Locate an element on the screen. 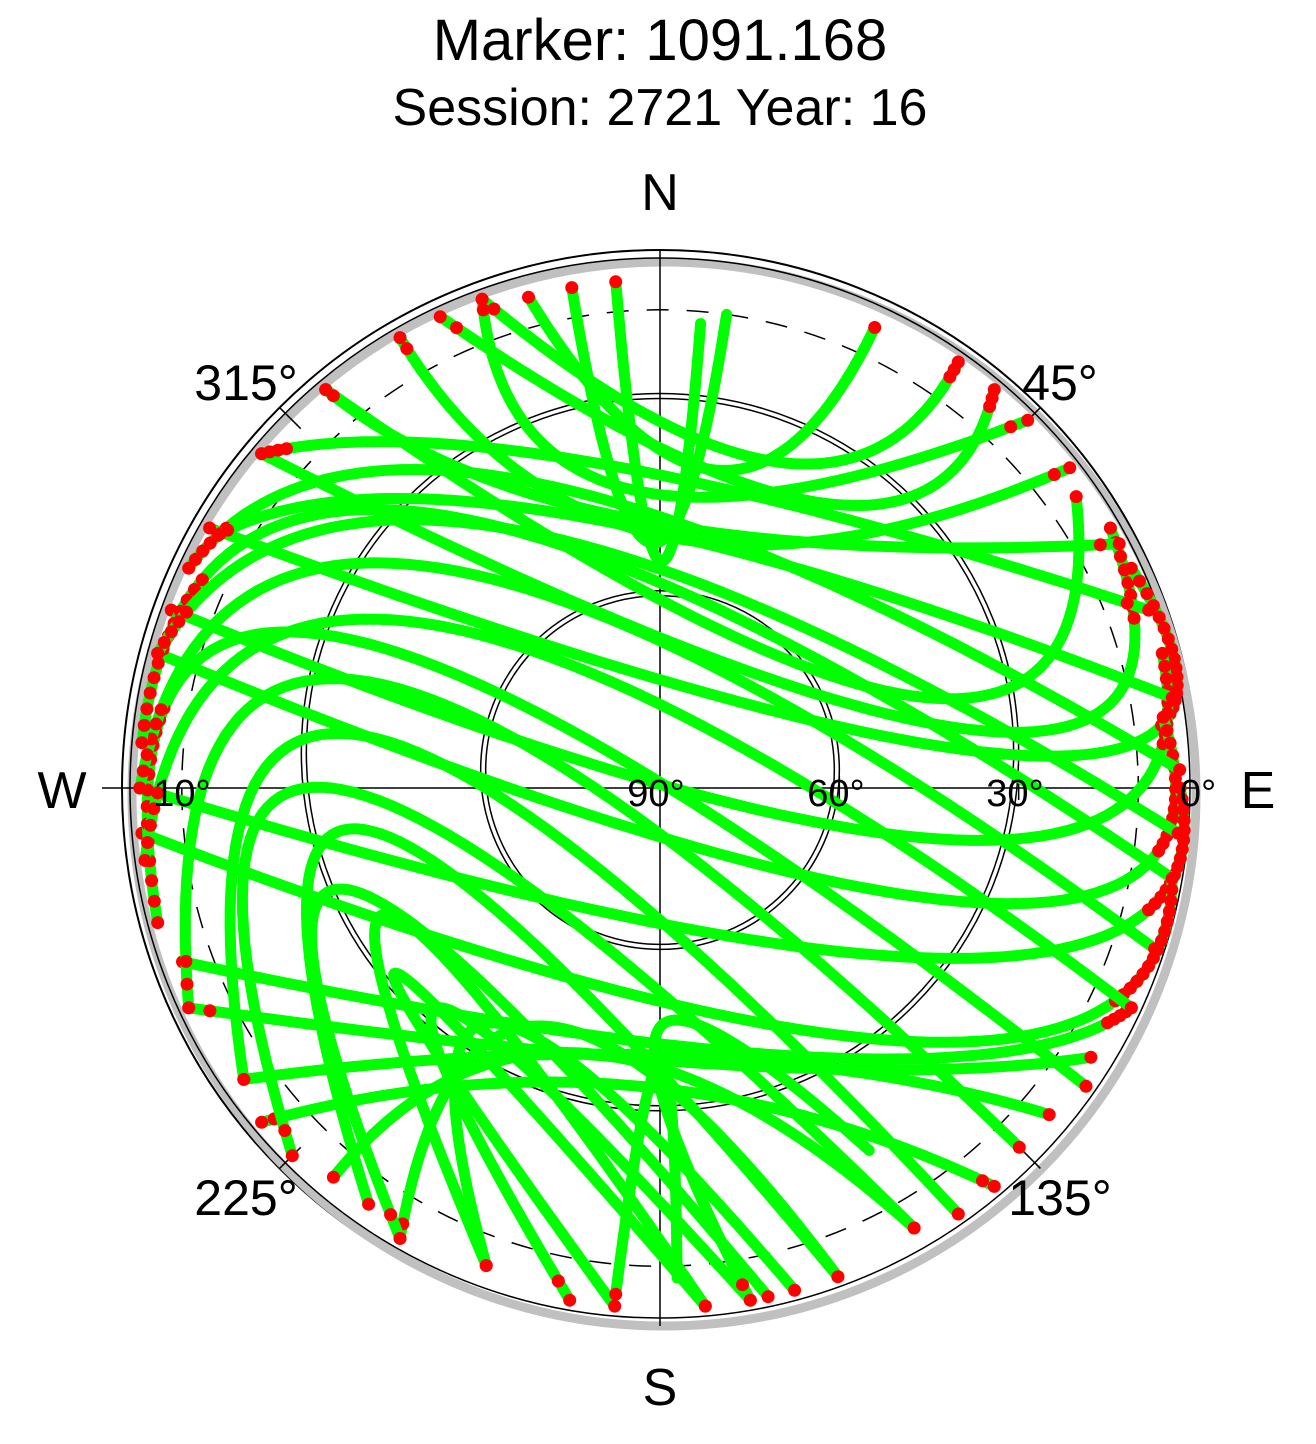 This screenshot has height=1444, width=1316. label-west: W is located at coordinates (61, 791).